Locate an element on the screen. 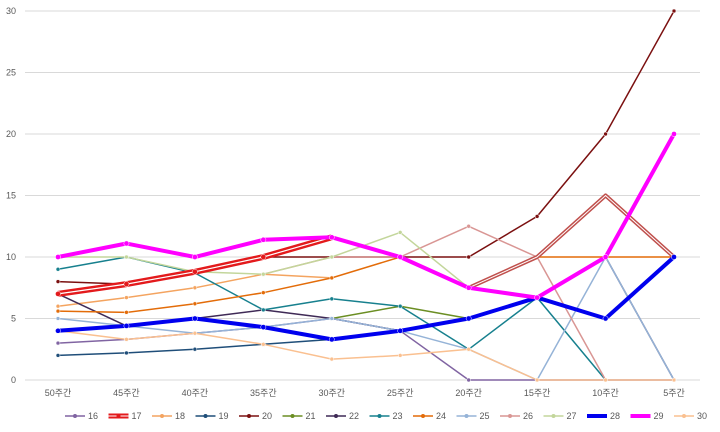 Image resolution: width=720 pixels, height=432 pixels. legend-item-21: 21 is located at coordinates (299, 416).